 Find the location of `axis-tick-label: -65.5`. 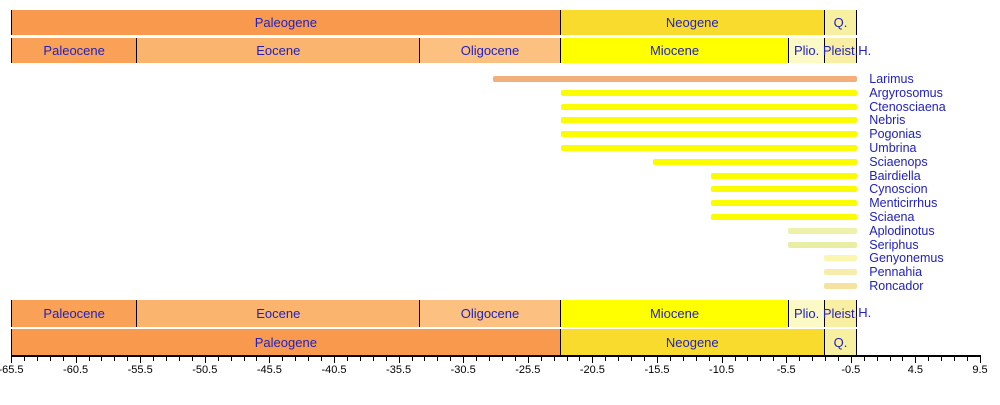

axis-tick-label: -65.5 is located at coordinates (12, 370).